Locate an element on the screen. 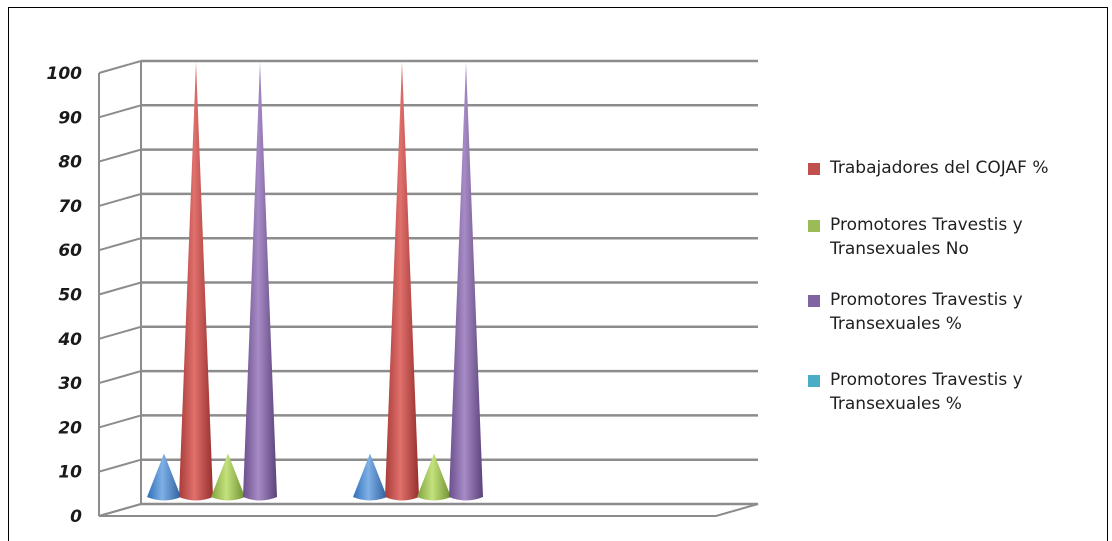 This screenshot has height=541, width=1112. y-tick-label: 70 is located at coordinates (70, 207).